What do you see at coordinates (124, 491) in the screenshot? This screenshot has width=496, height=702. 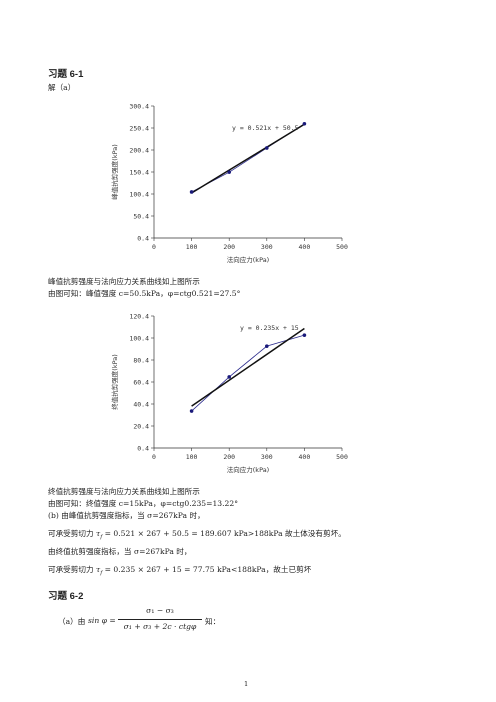 I see `chart2-caption: 终值抗剪强度与法向应力关系曲线如上图所示` at bounding box center [124, 491].